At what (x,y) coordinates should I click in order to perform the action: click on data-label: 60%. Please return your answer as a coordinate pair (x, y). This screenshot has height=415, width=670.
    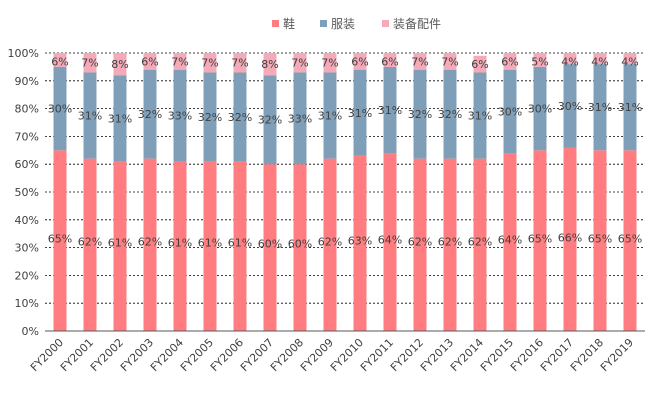
    Looking at the image, I should click on (300, 244).